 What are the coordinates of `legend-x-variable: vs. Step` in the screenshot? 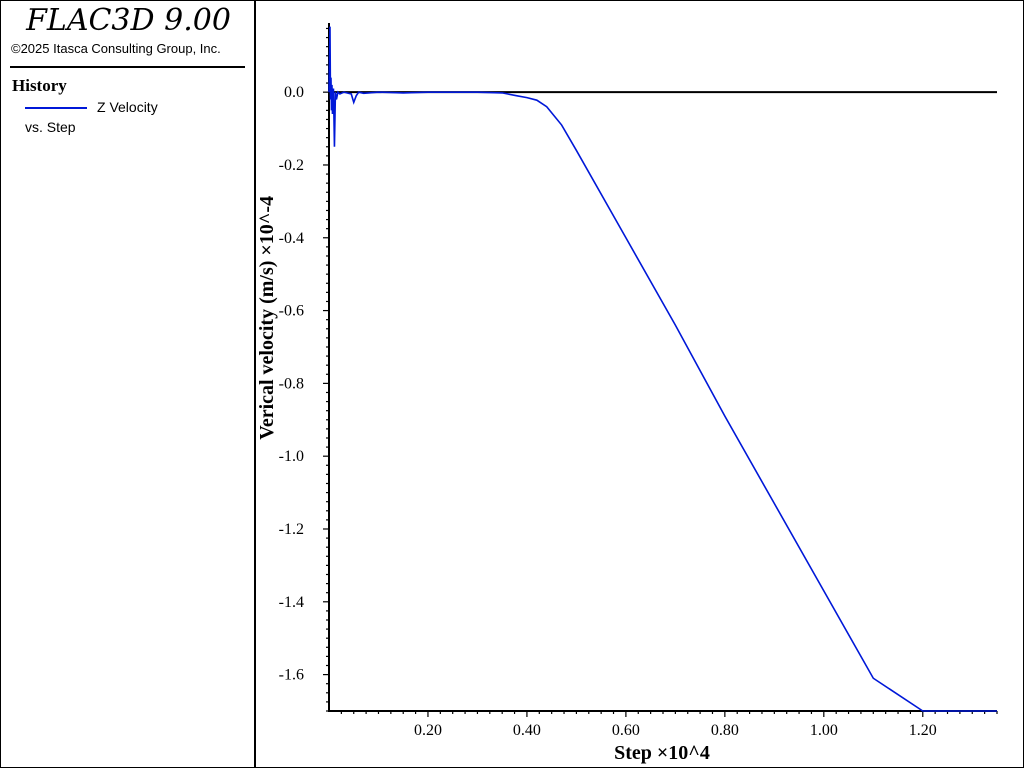 It's located at (50, 127).